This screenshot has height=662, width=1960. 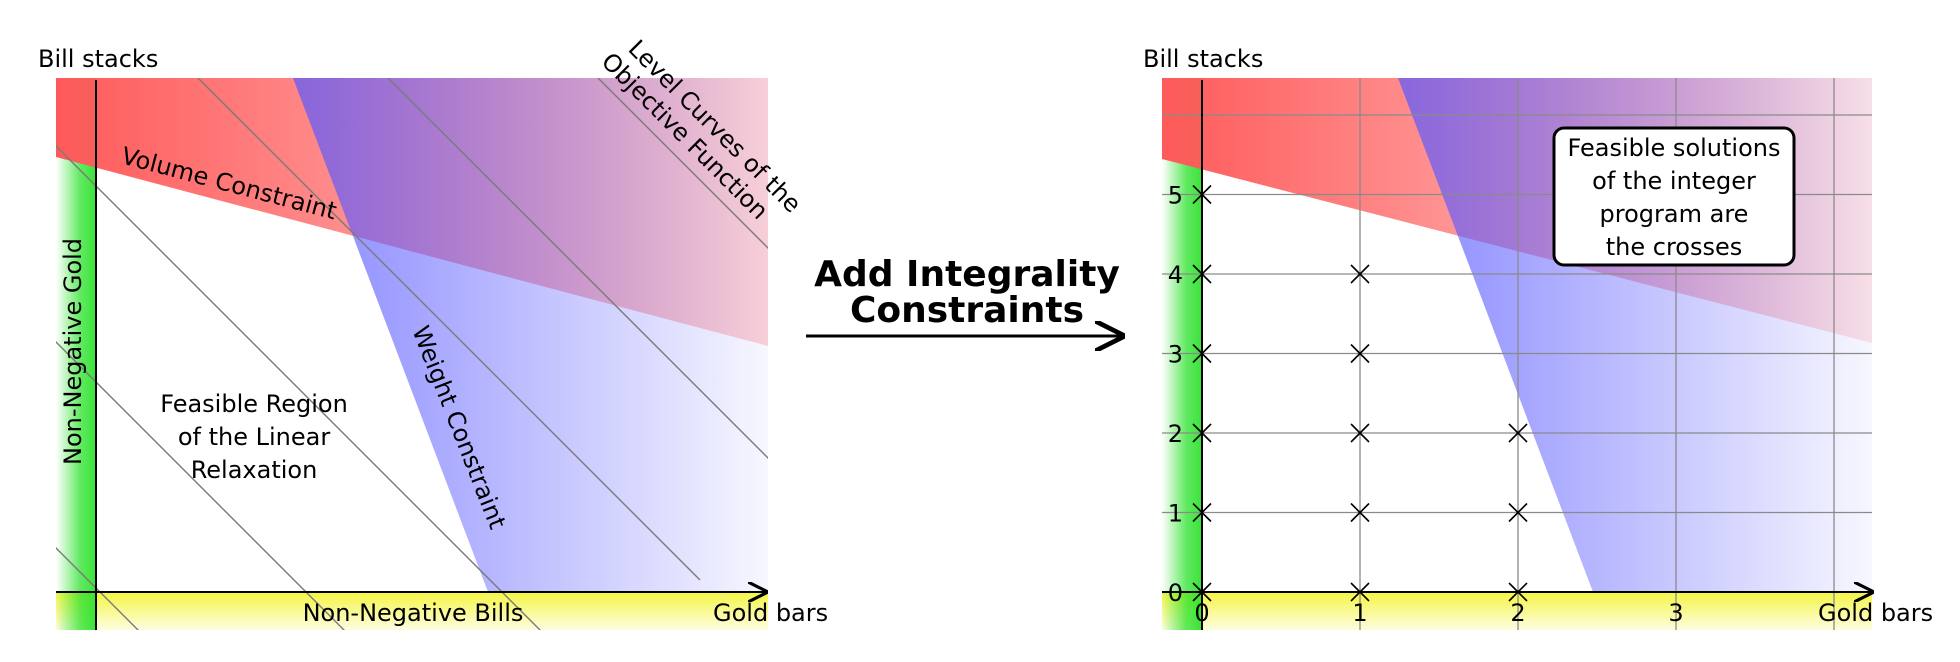 What do you see at coordinates (1875, 613) in the screenshot?
I see `right-x-axis-label: Gold bars` at bounding box center [1875, 613].